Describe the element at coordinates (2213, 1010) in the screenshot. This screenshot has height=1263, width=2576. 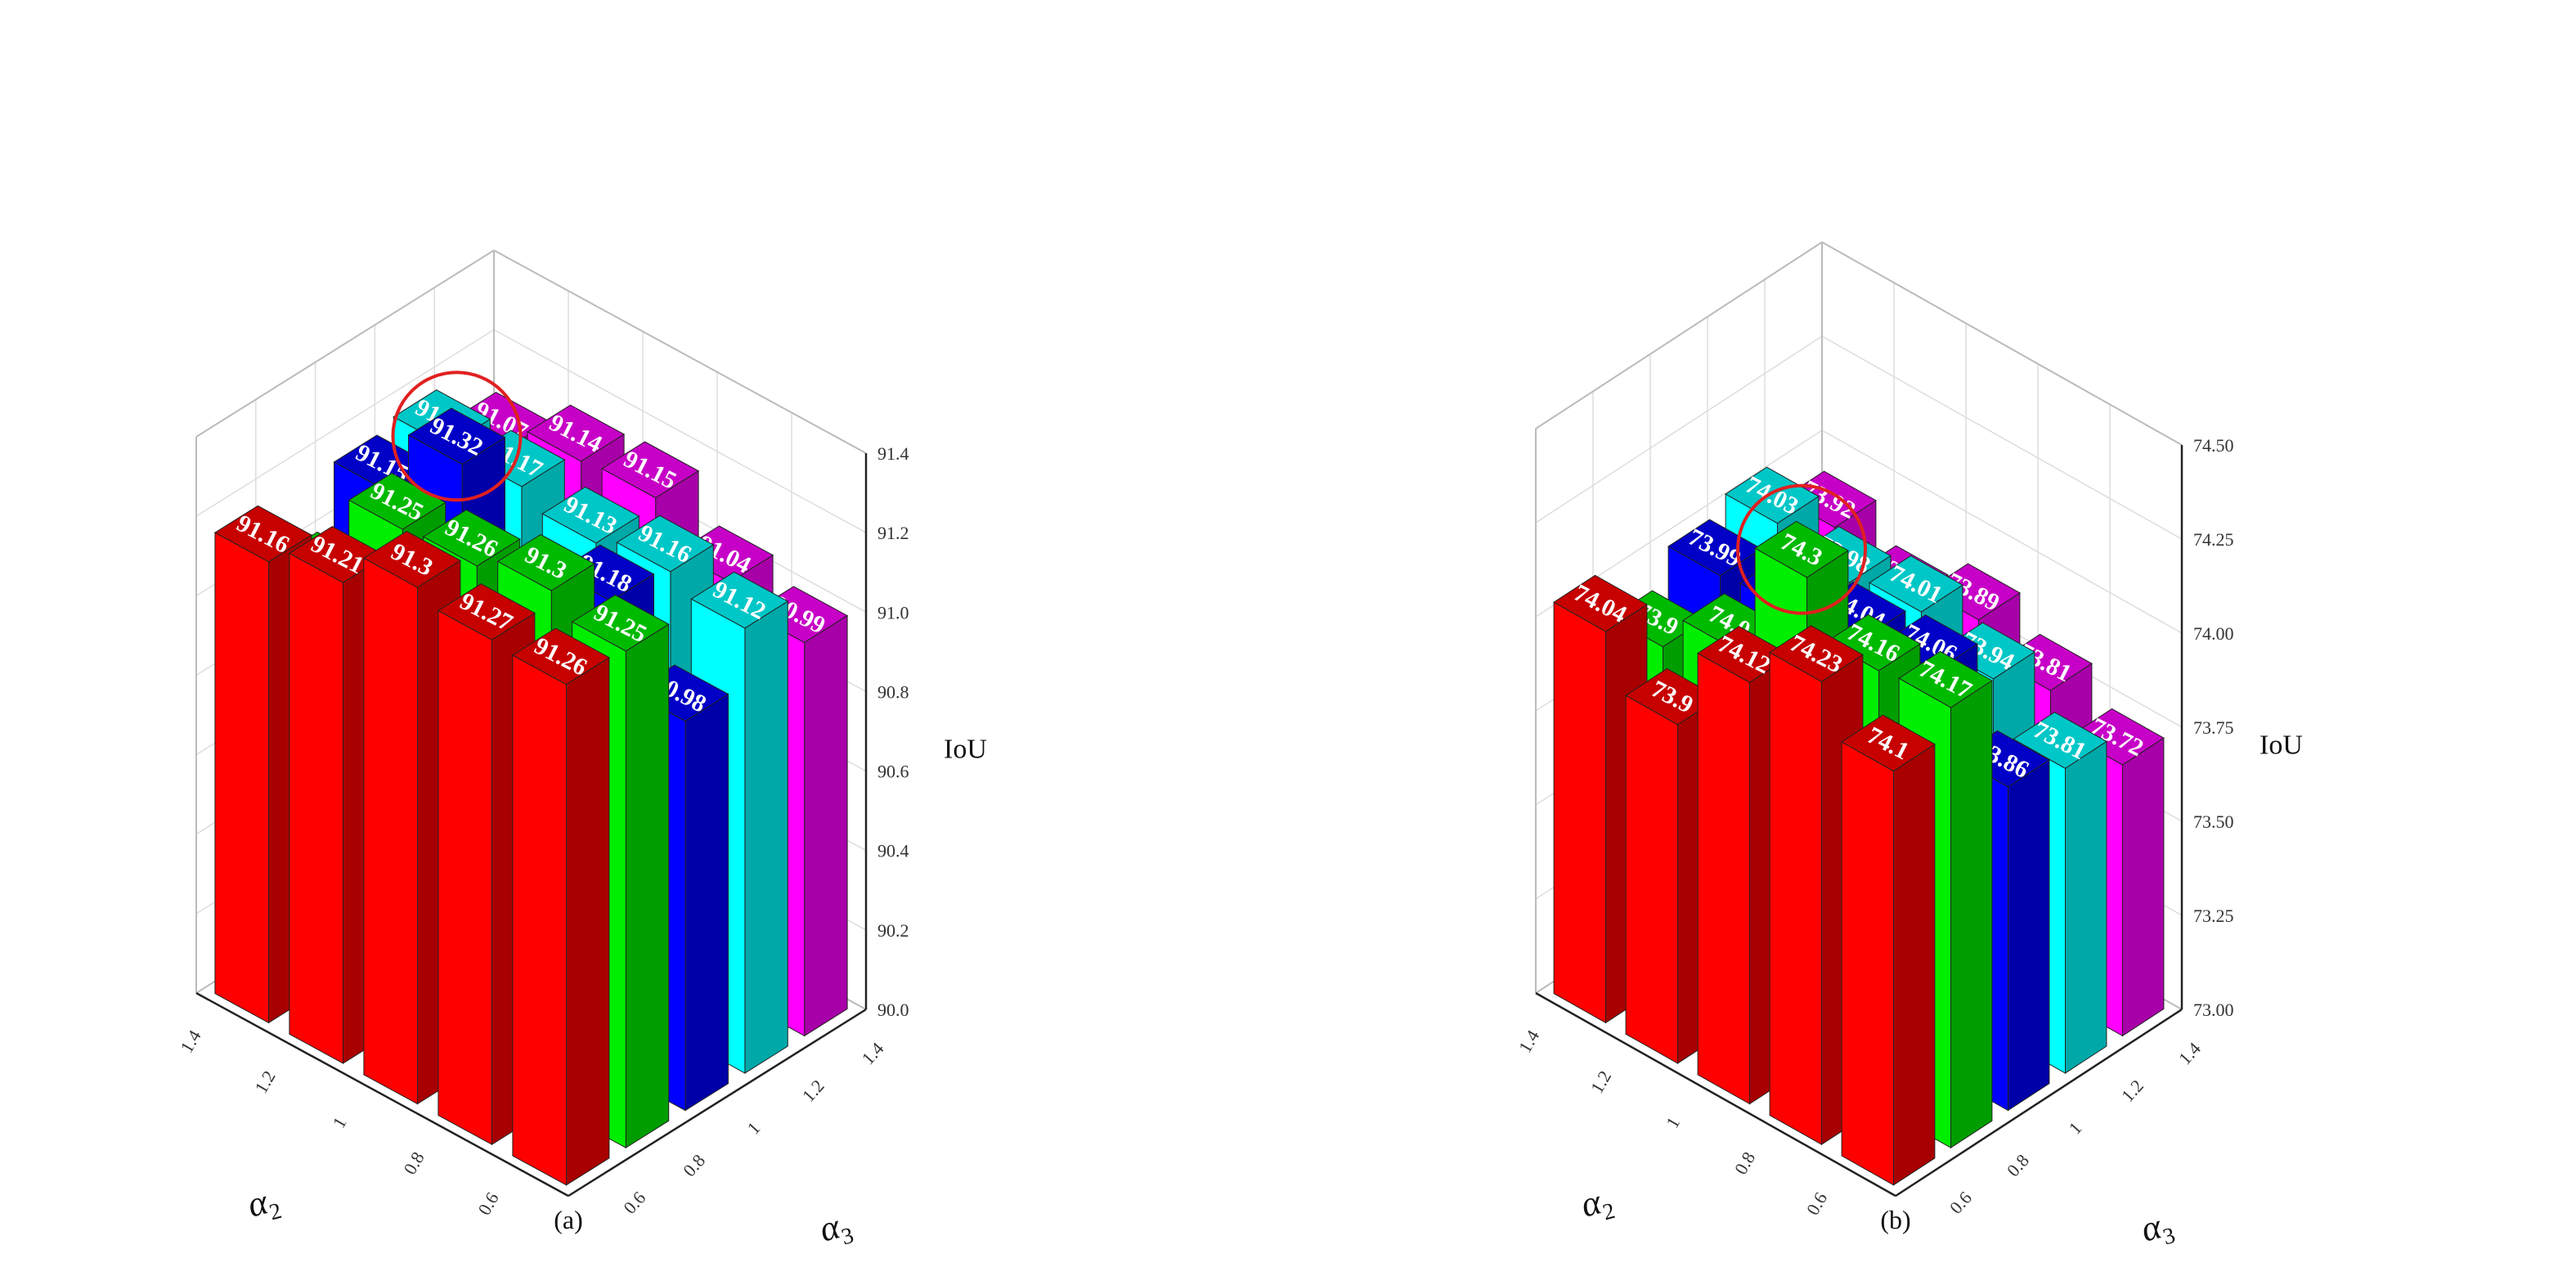
I see `z-tick-label: 73.00` at that location.